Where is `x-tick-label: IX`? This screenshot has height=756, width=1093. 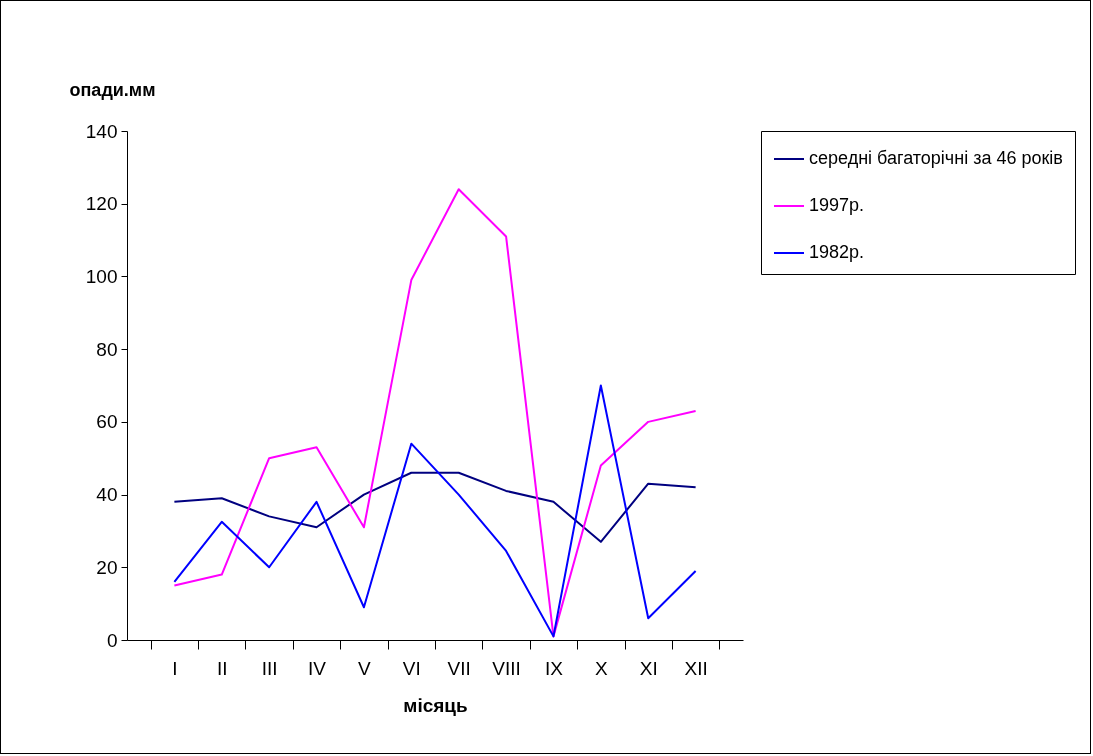 x-tick-label: IX is located at coordinates (554, 668).